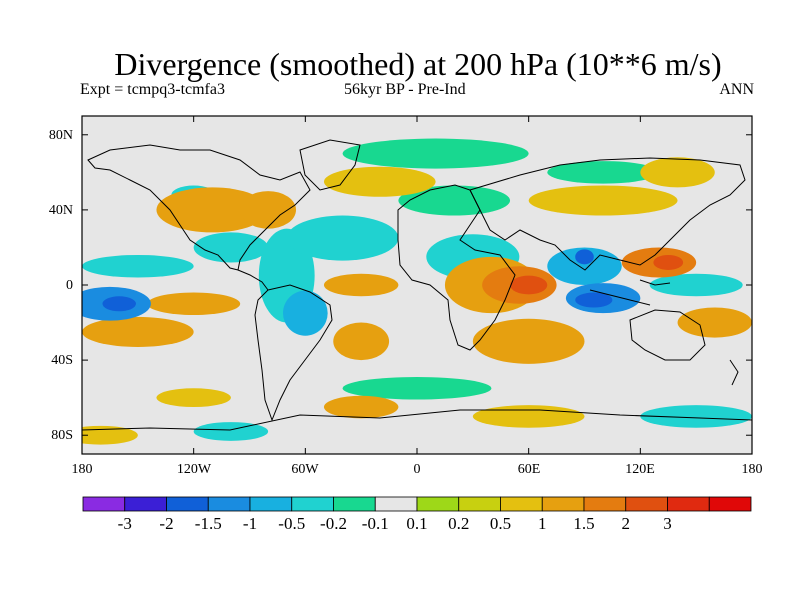  Describe the element at coordinates (736, 89) in the screenshot. I see `season-label: ANN` at that location.